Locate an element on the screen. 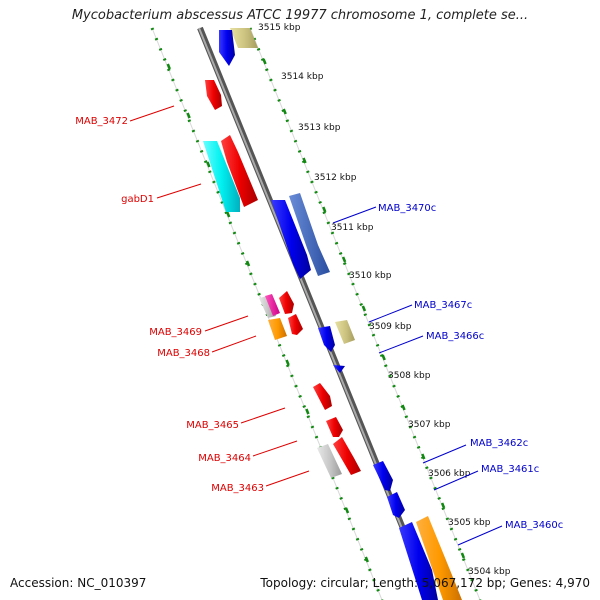 This screenshot has height=600, width=600. gene-arrow-blue is located at coordinates (227, 48).